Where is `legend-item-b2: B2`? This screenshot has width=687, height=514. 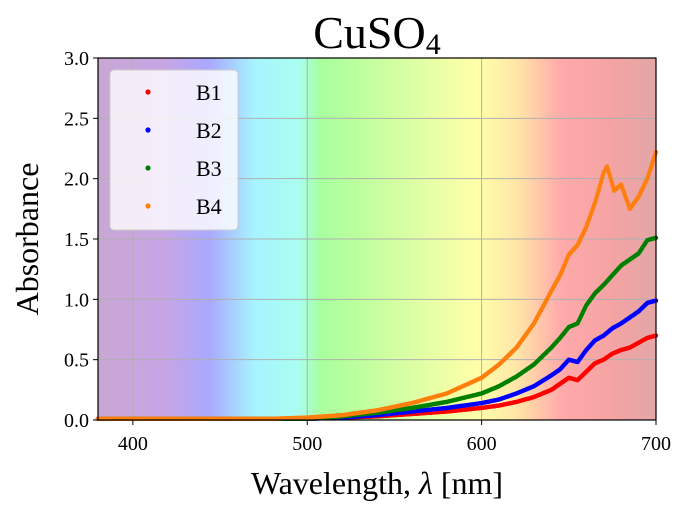
legend-item-b2: B2 is located at coordinates (183, 130).